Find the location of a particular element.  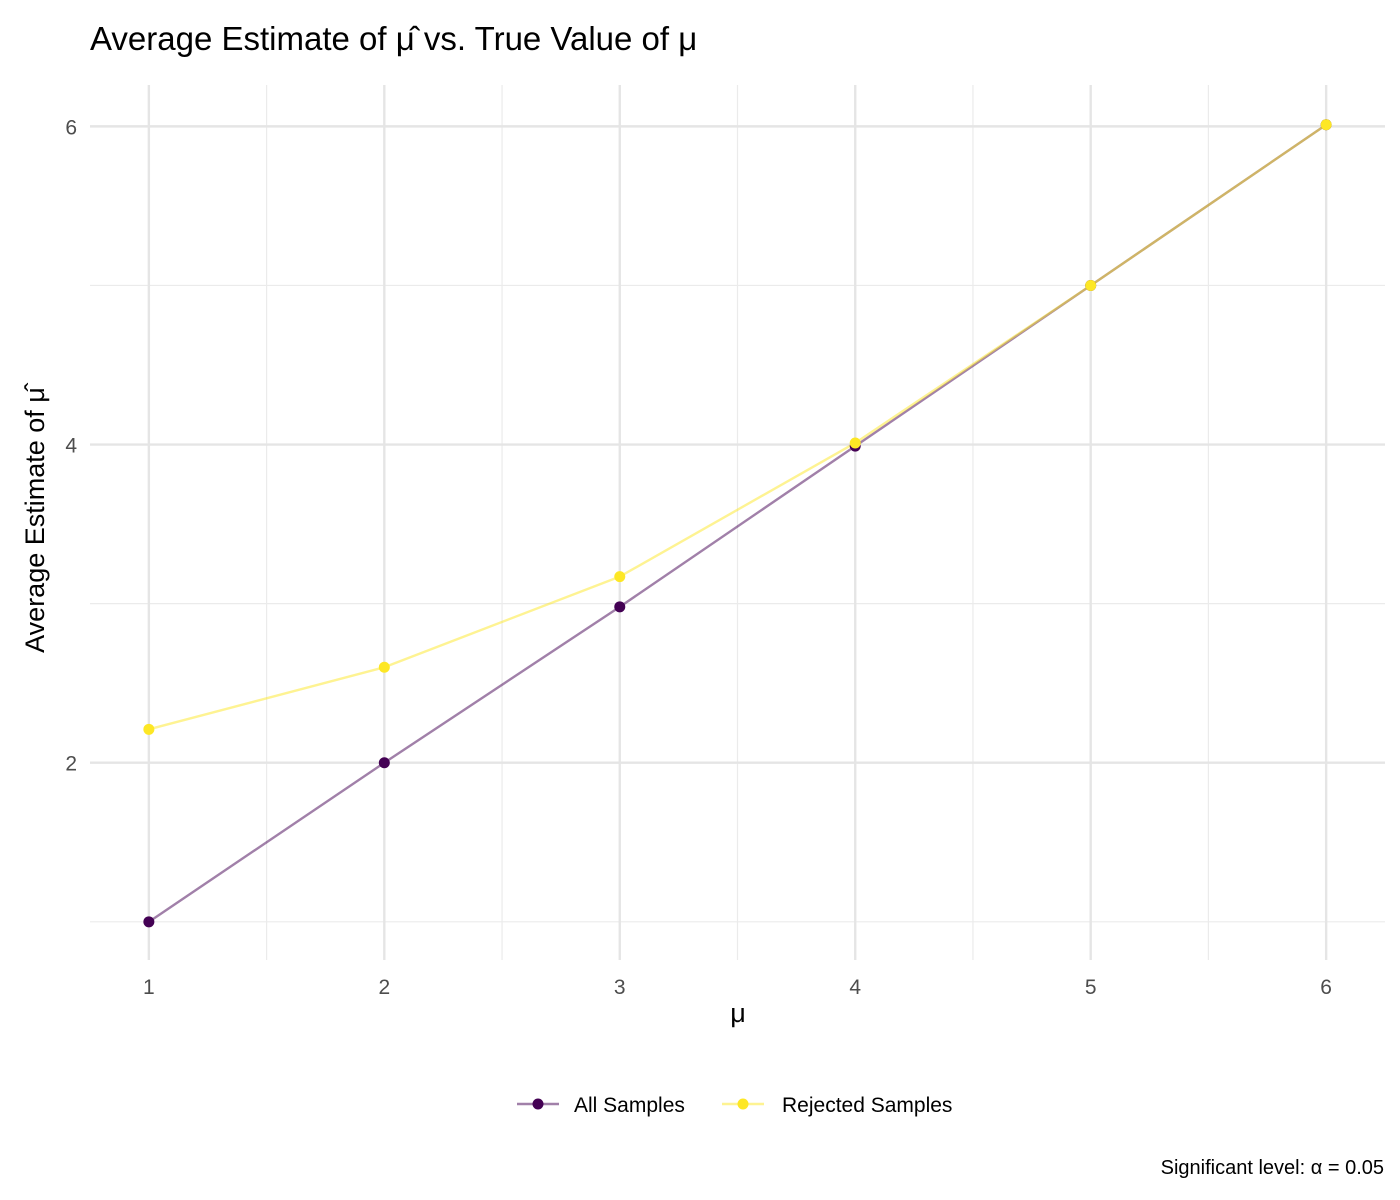

legend-label: Rejected Samples is located at coordinates (867, 1105).